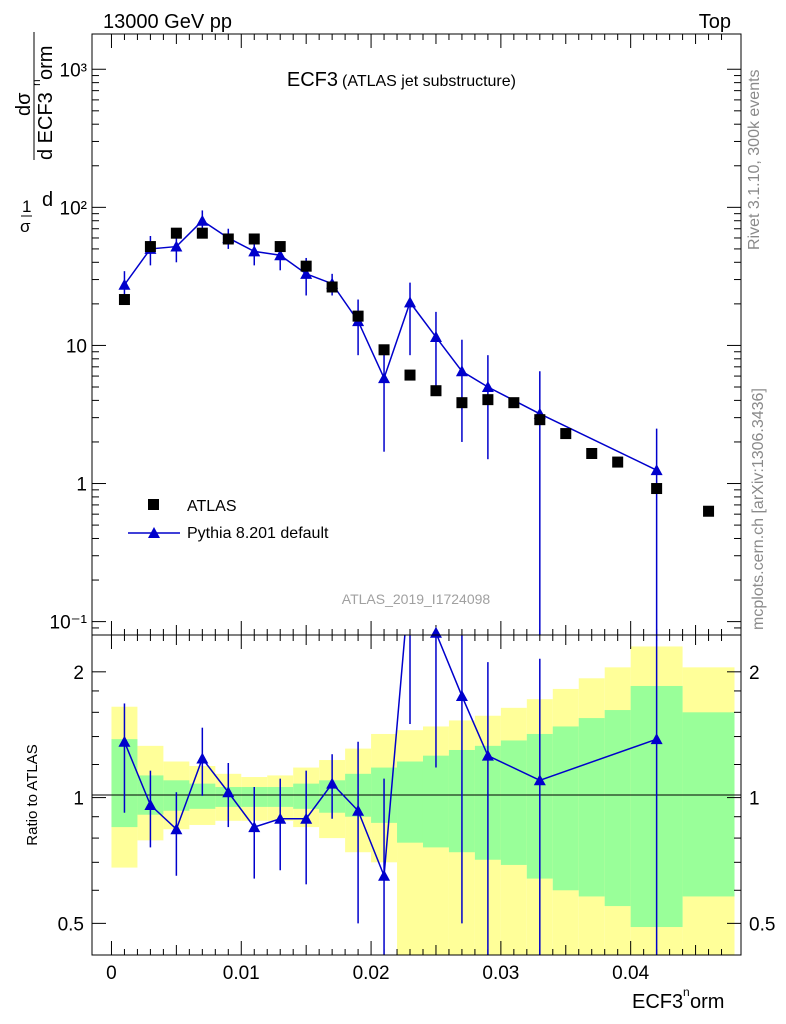  What do you see at coordinates (500, 973) in the screenshot?
I see `x-tick-label: 0.03` at bounding box center [500, 973].